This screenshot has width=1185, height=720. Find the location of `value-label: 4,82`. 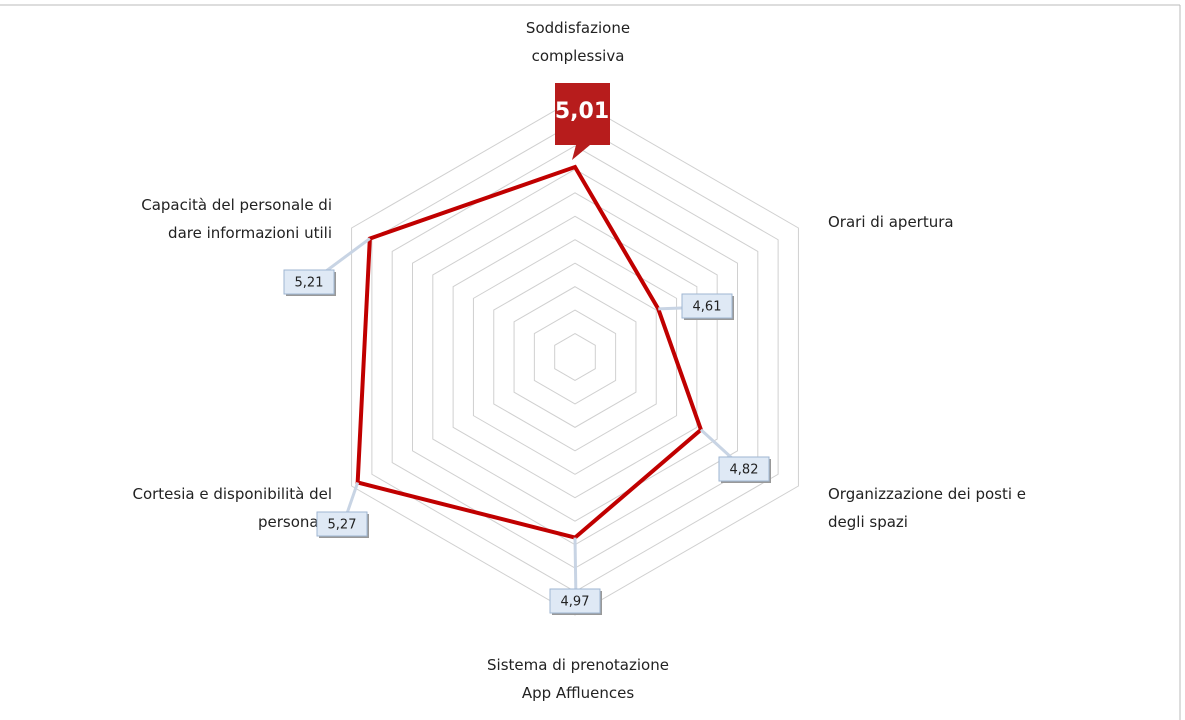

value-label: 4,82 is located at coordinates (744, 470).